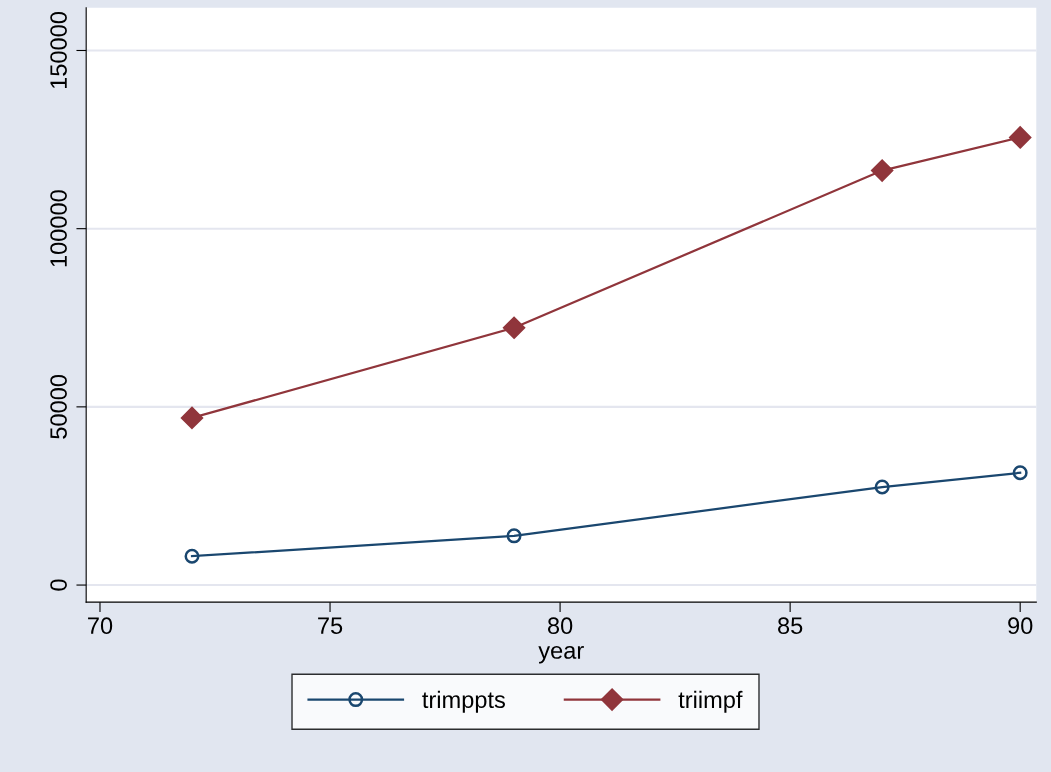 Image resolution: width=1051 pixels, height=772 pixels. What do you see at coordinates (1020, 626) in the screenshot?
I see `x-tick-label: 90` at bounding box center [1020, 626].